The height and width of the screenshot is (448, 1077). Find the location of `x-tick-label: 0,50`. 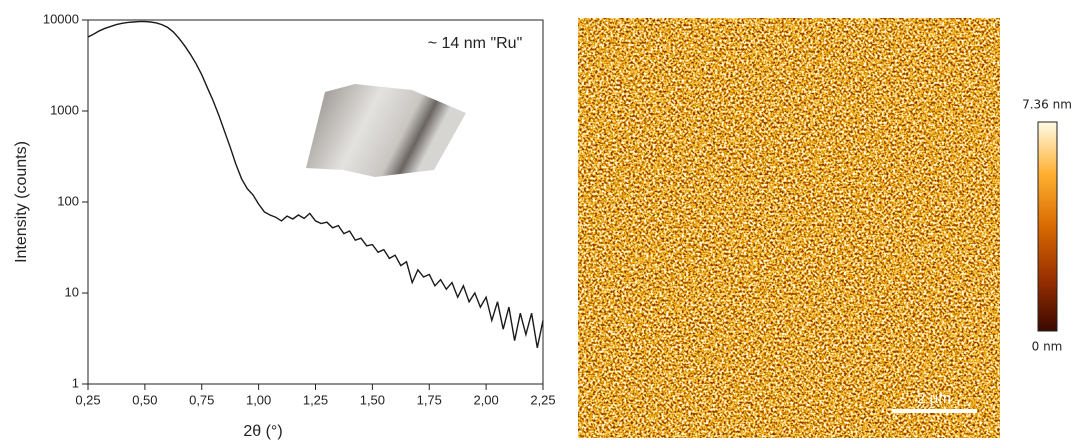

x-tick-label: 0,50 is located at coordinates (144, 399).